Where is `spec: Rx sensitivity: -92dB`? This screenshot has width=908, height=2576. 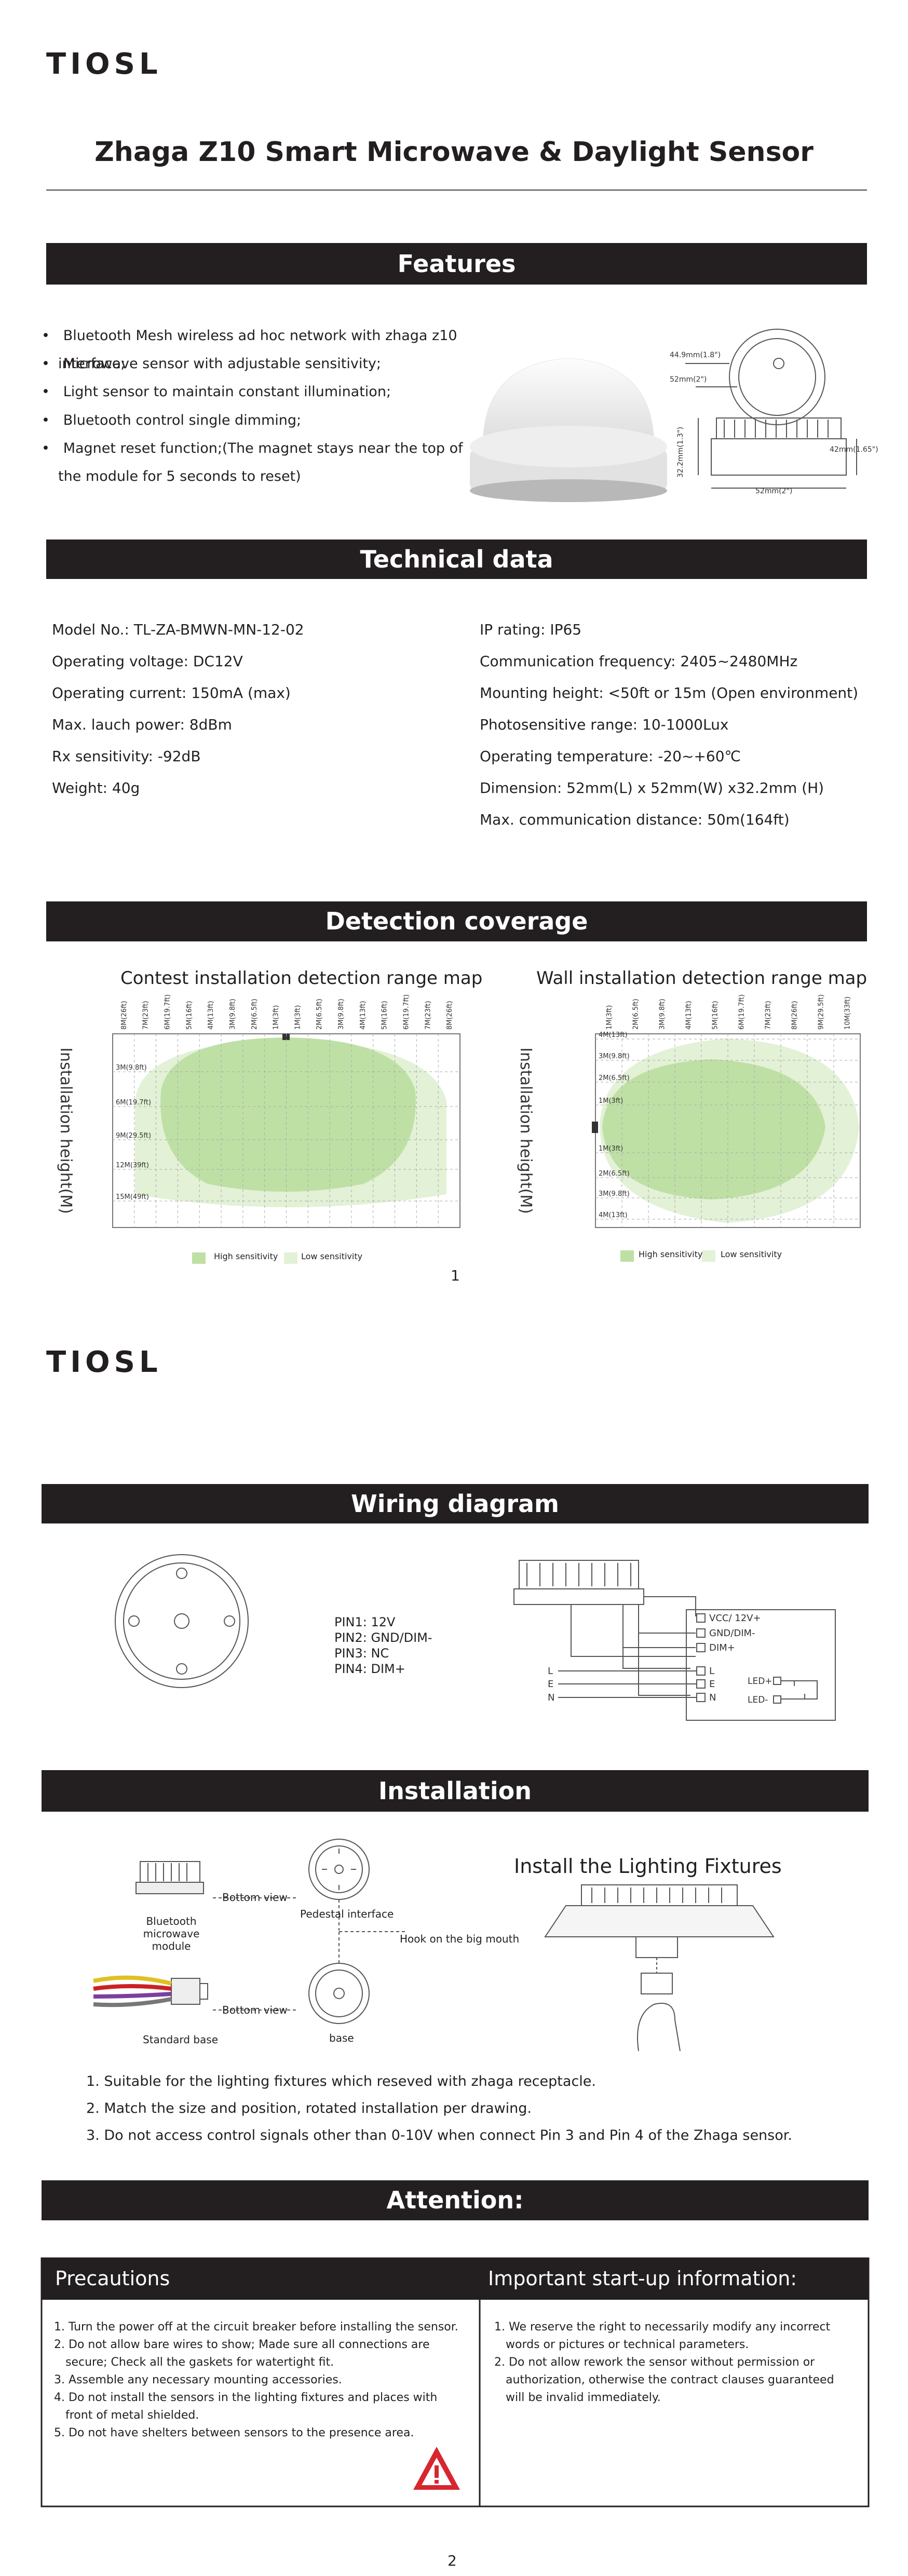 spec: Rx sensitivity: -92dB is located at coordinates (126, 756).